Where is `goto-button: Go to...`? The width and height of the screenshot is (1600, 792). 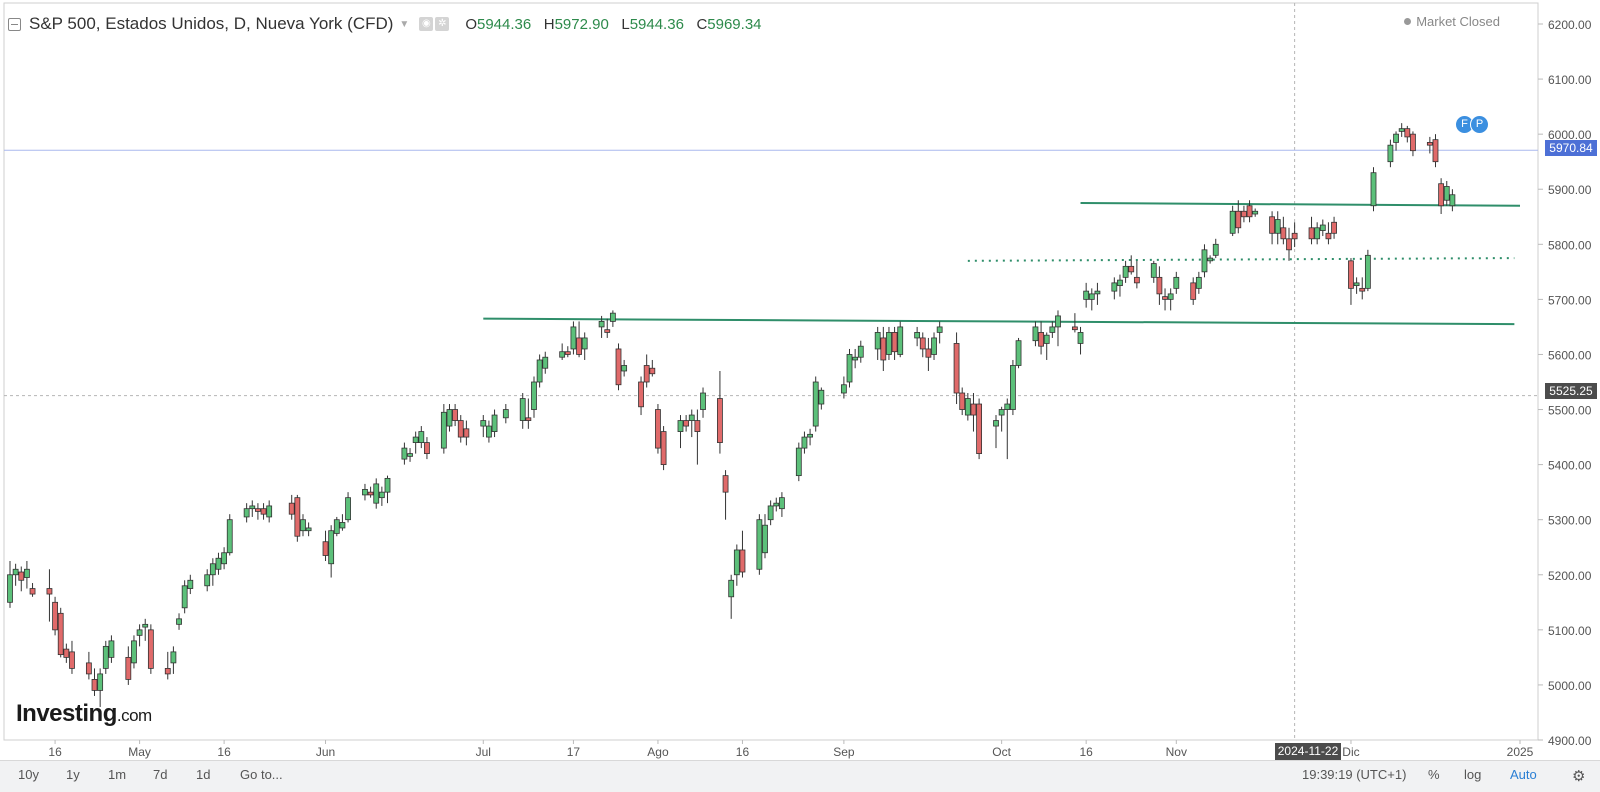
goto-button: Go to... is located at coordinates (261, 774).